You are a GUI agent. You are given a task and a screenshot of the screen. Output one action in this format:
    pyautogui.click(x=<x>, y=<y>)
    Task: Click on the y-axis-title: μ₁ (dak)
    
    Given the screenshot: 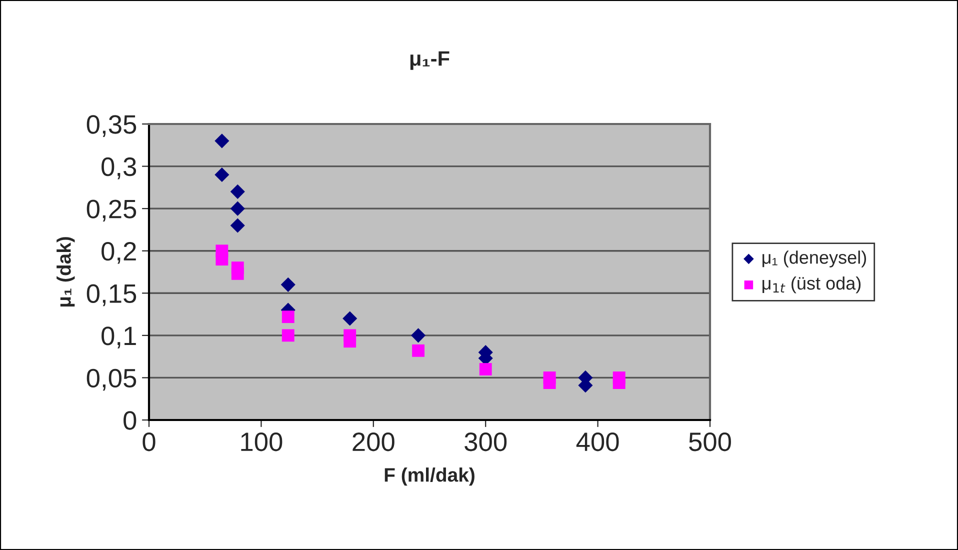 What is the action you would take?
    pyautogui.click(x=65, y=272)
    